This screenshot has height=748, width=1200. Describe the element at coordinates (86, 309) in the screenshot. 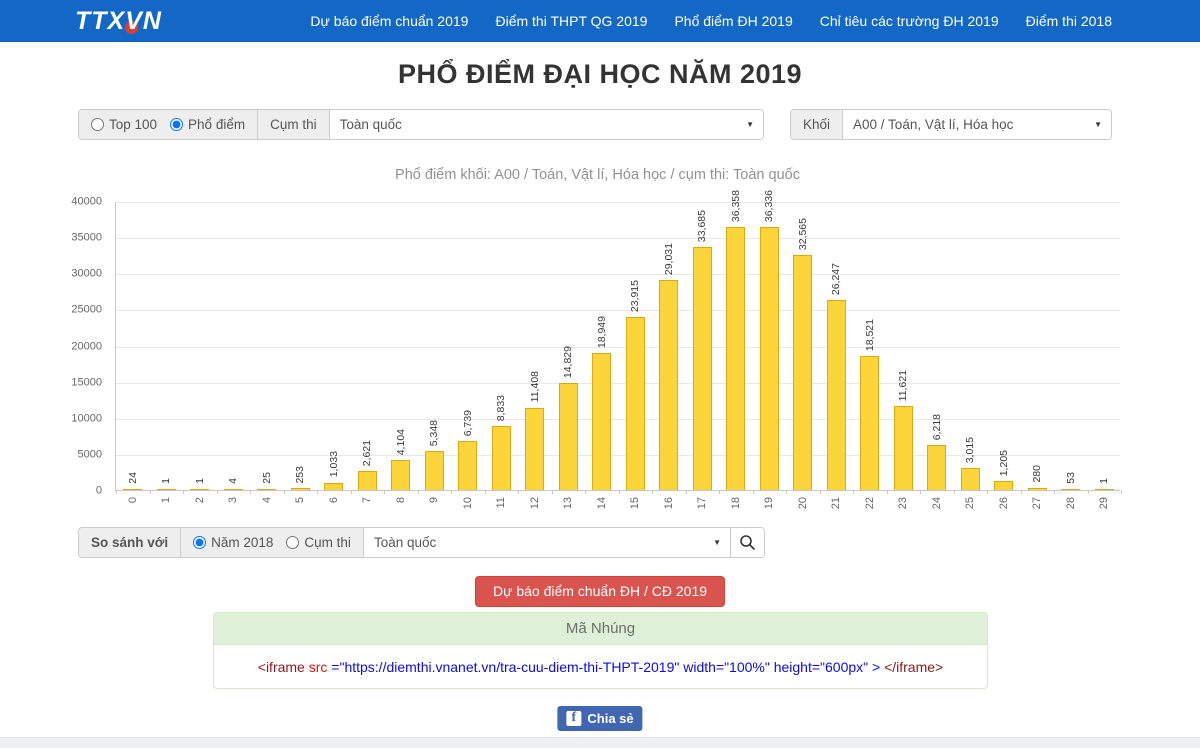

I see `y-axis-tick-label: 25000` at that location.